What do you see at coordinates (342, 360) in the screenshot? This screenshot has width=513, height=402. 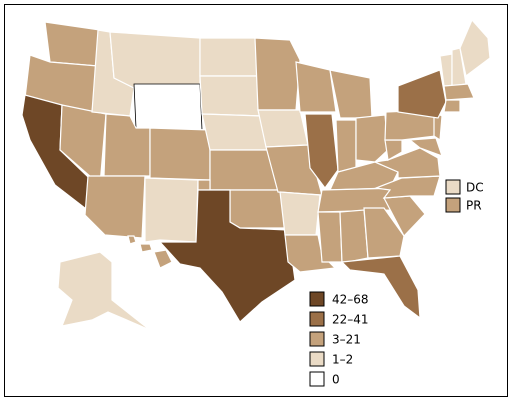 I see `legend-label: 1–2` at bounding box center [342, 360].